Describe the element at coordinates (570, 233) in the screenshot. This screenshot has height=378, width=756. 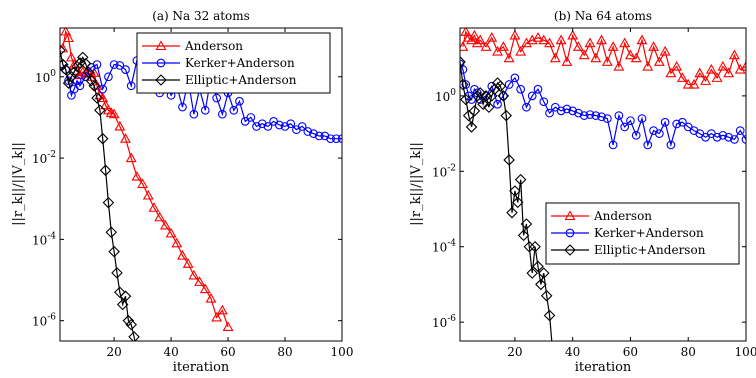
I see `circle-marker-icon` at that location.